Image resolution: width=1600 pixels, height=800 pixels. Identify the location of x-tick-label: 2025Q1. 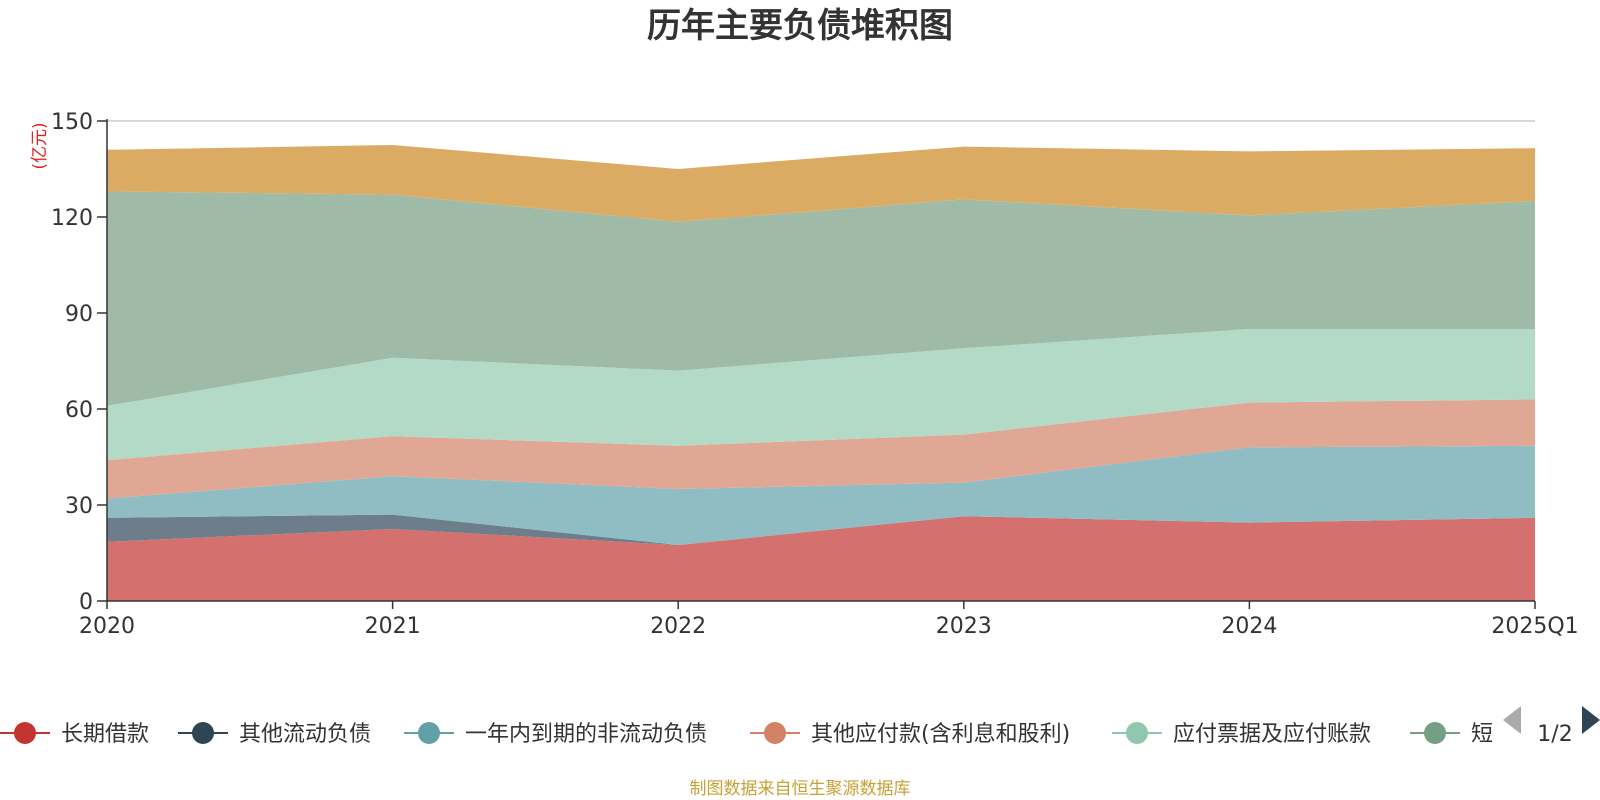
(1534, 626).